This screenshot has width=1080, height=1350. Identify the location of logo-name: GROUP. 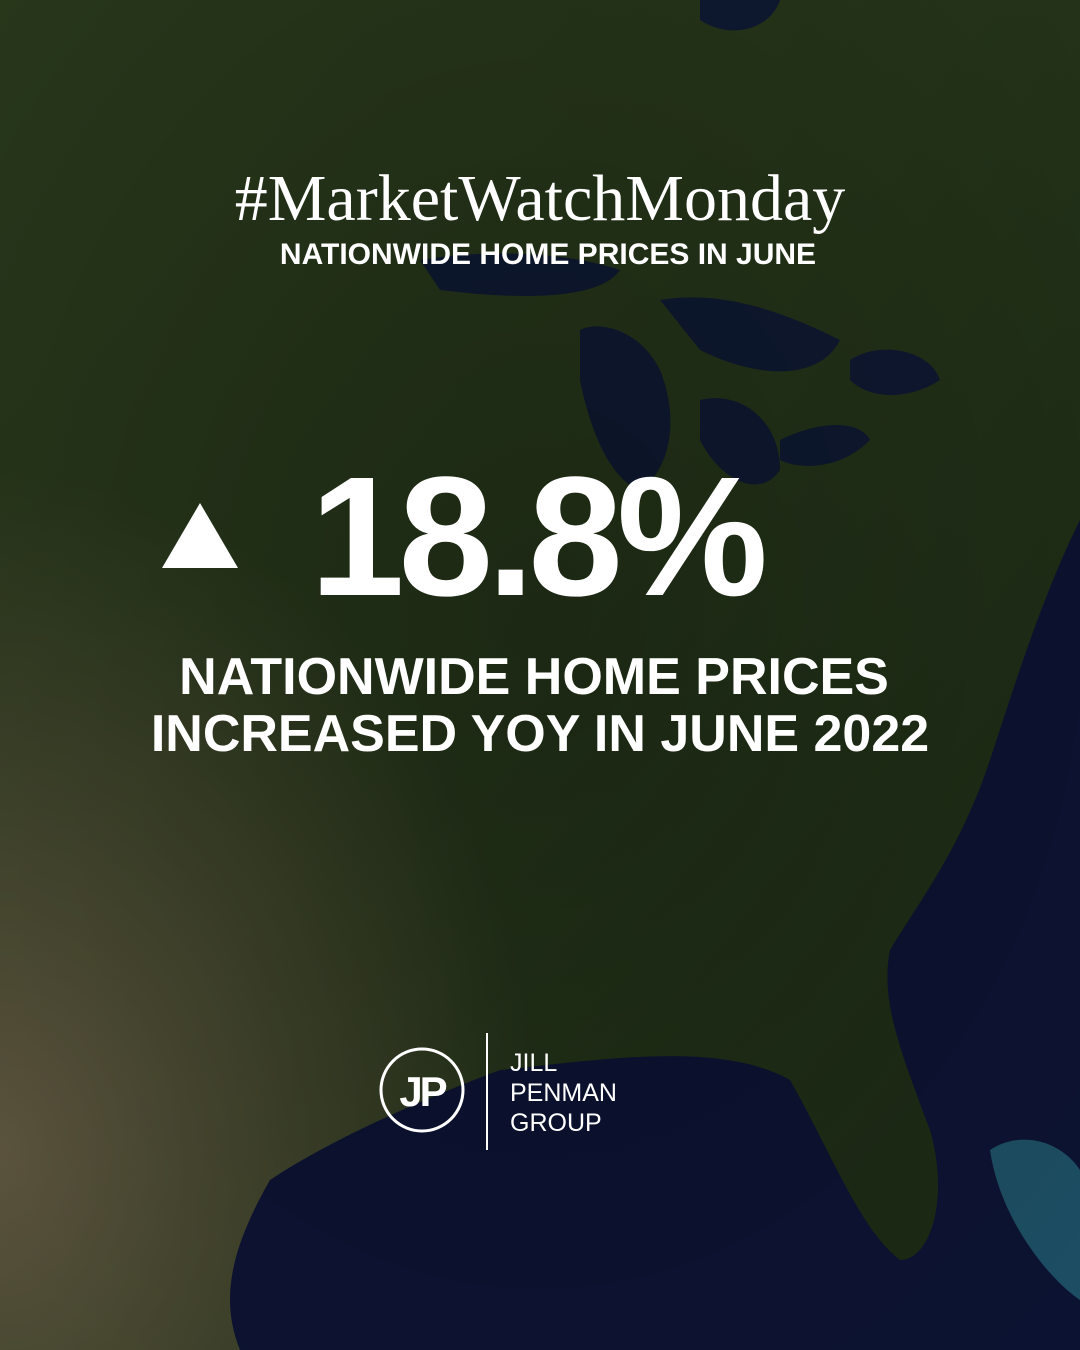
(556, 1123).